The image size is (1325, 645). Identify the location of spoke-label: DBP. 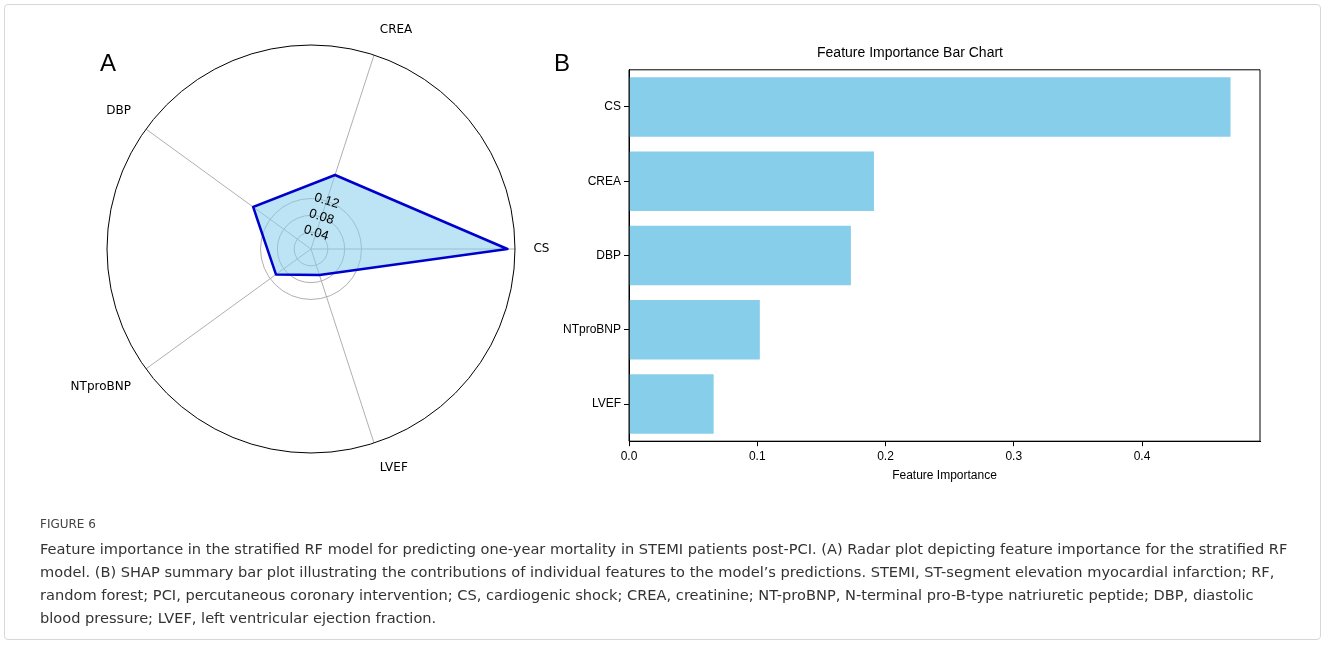
(118, 110).